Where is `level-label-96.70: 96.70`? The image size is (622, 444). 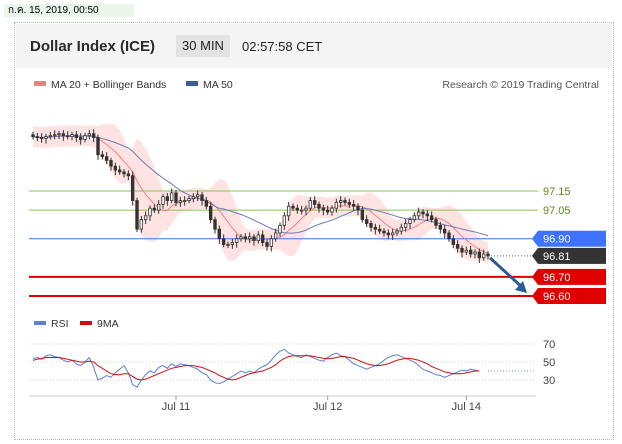
level-label-96.70: 96.70 is located at coordinates (557, 278).